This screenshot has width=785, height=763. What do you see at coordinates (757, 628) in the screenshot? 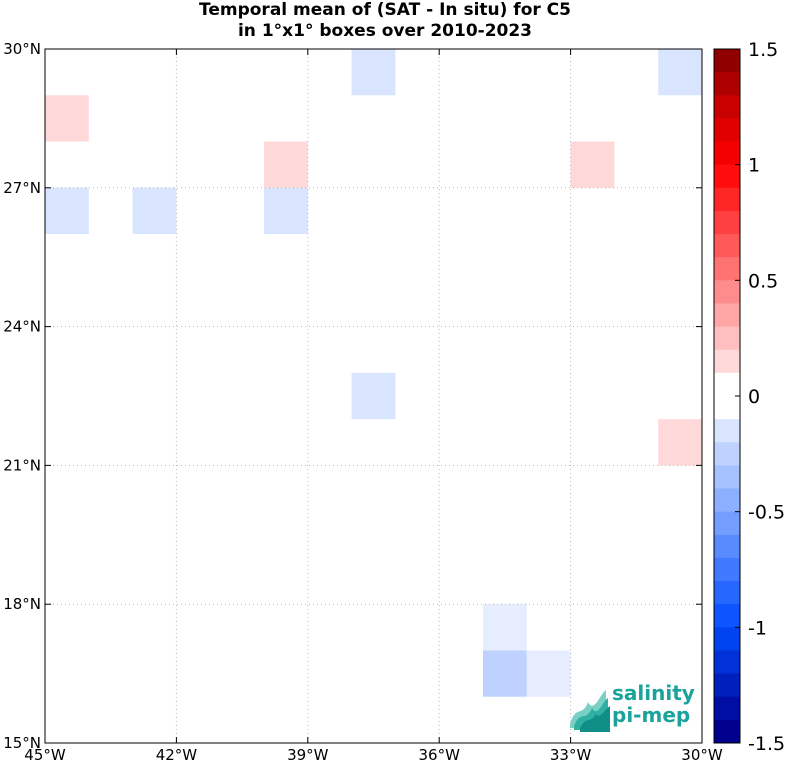
I see `colorbar-tick-label: -1` at bounding box center [757, 628].